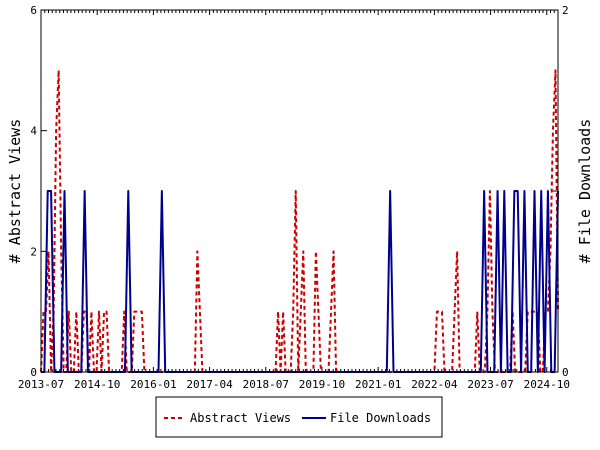  I want to click on right-y-tick-label: 2, so click(565, 10).